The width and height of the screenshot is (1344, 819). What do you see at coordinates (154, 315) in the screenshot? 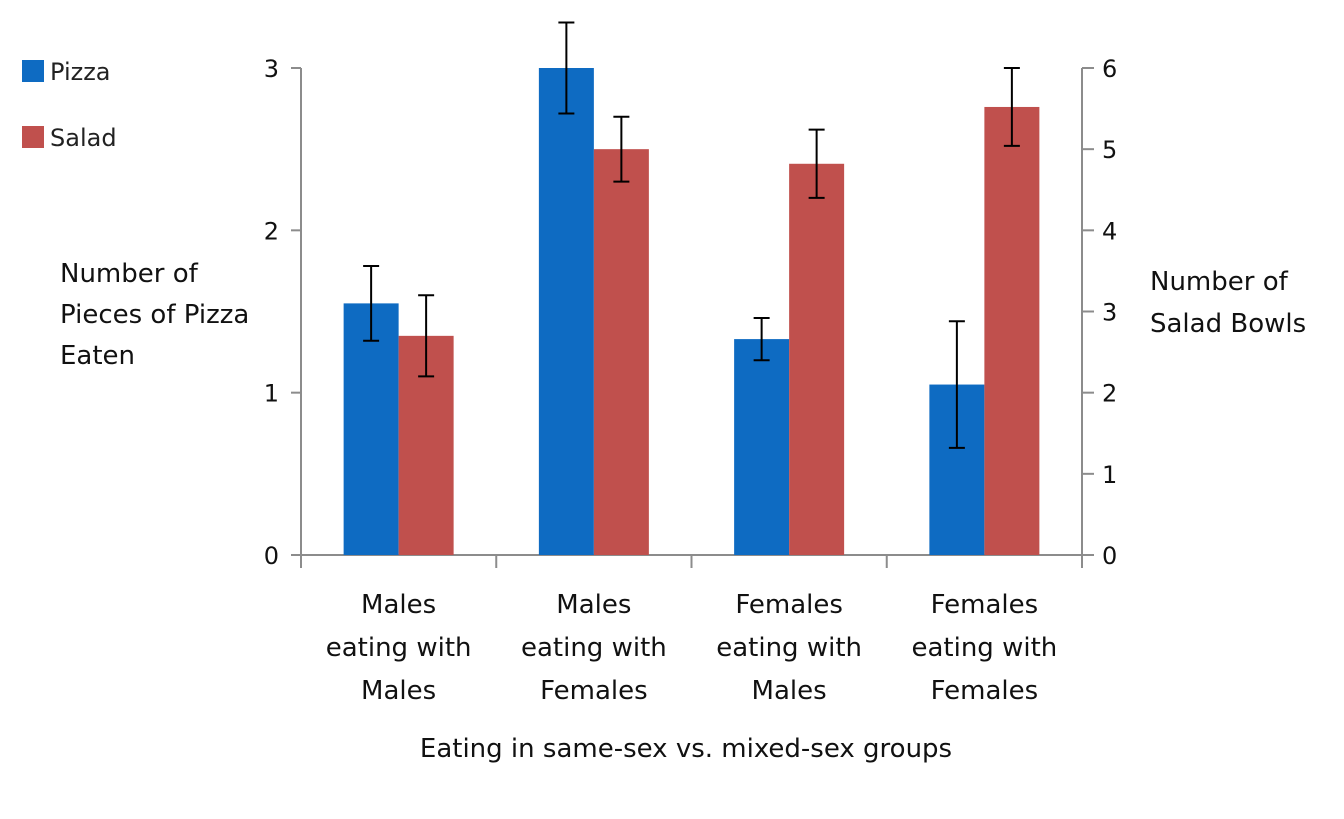
I see `y-axis-left-title-line: Pieces of Pizza` at bounding box center [154, 315].